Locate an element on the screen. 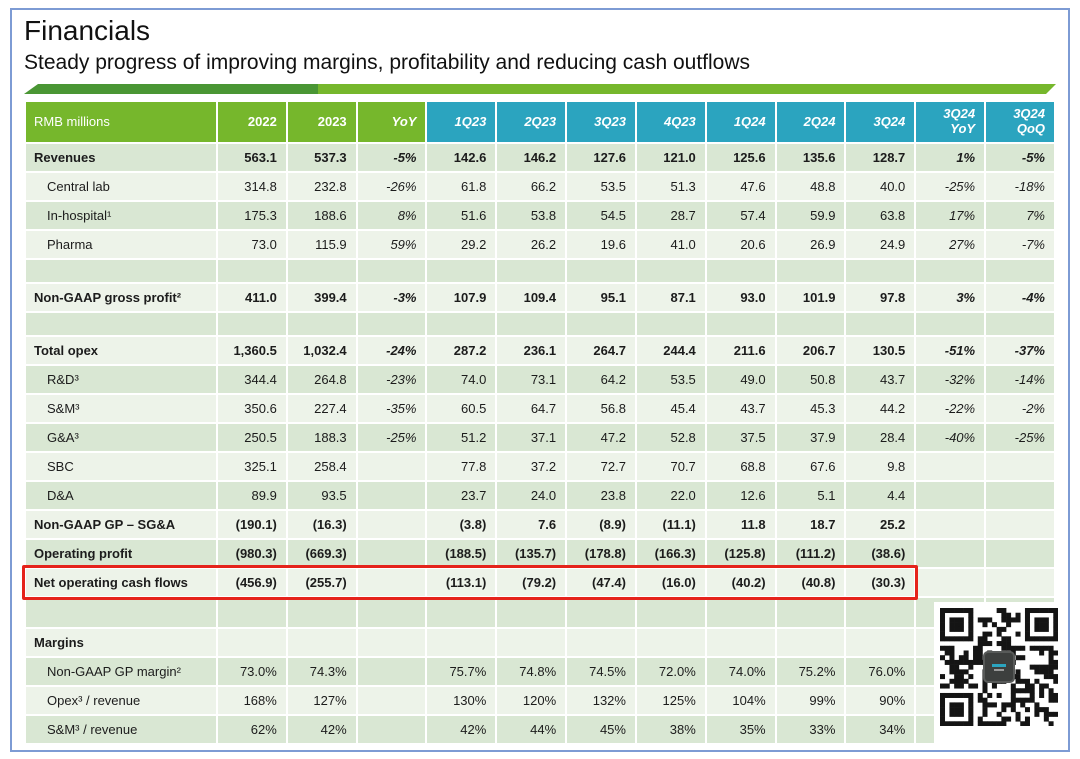 This screenshot has height=759, width=1080. value-cell: 28.7 is located at coordinates (670, 215).